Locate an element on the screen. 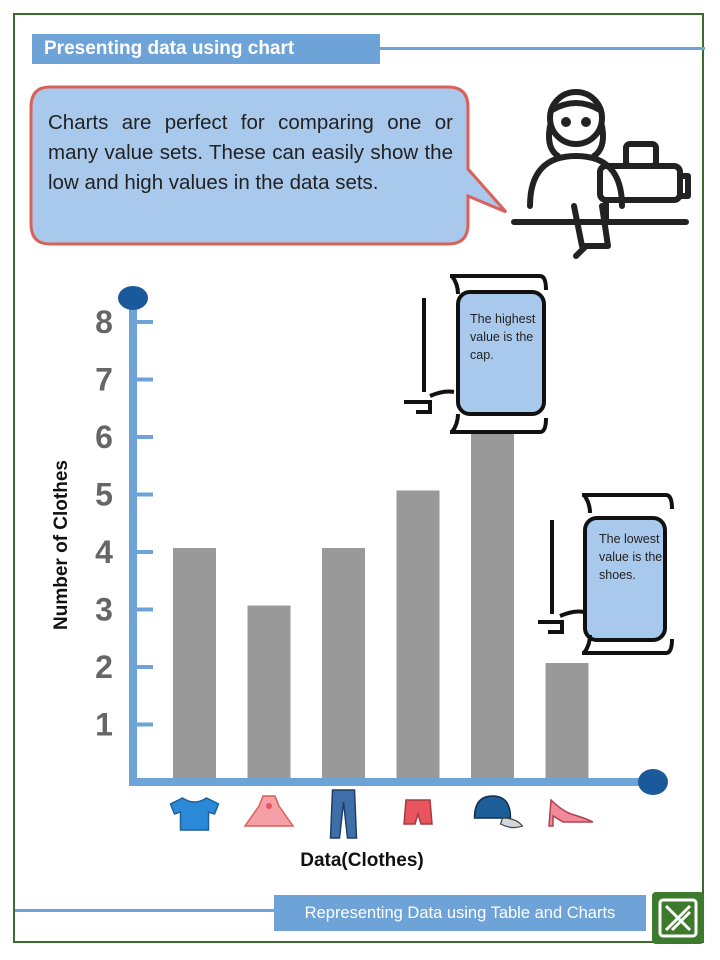  dress-icon is located at coordinates (269, 811).